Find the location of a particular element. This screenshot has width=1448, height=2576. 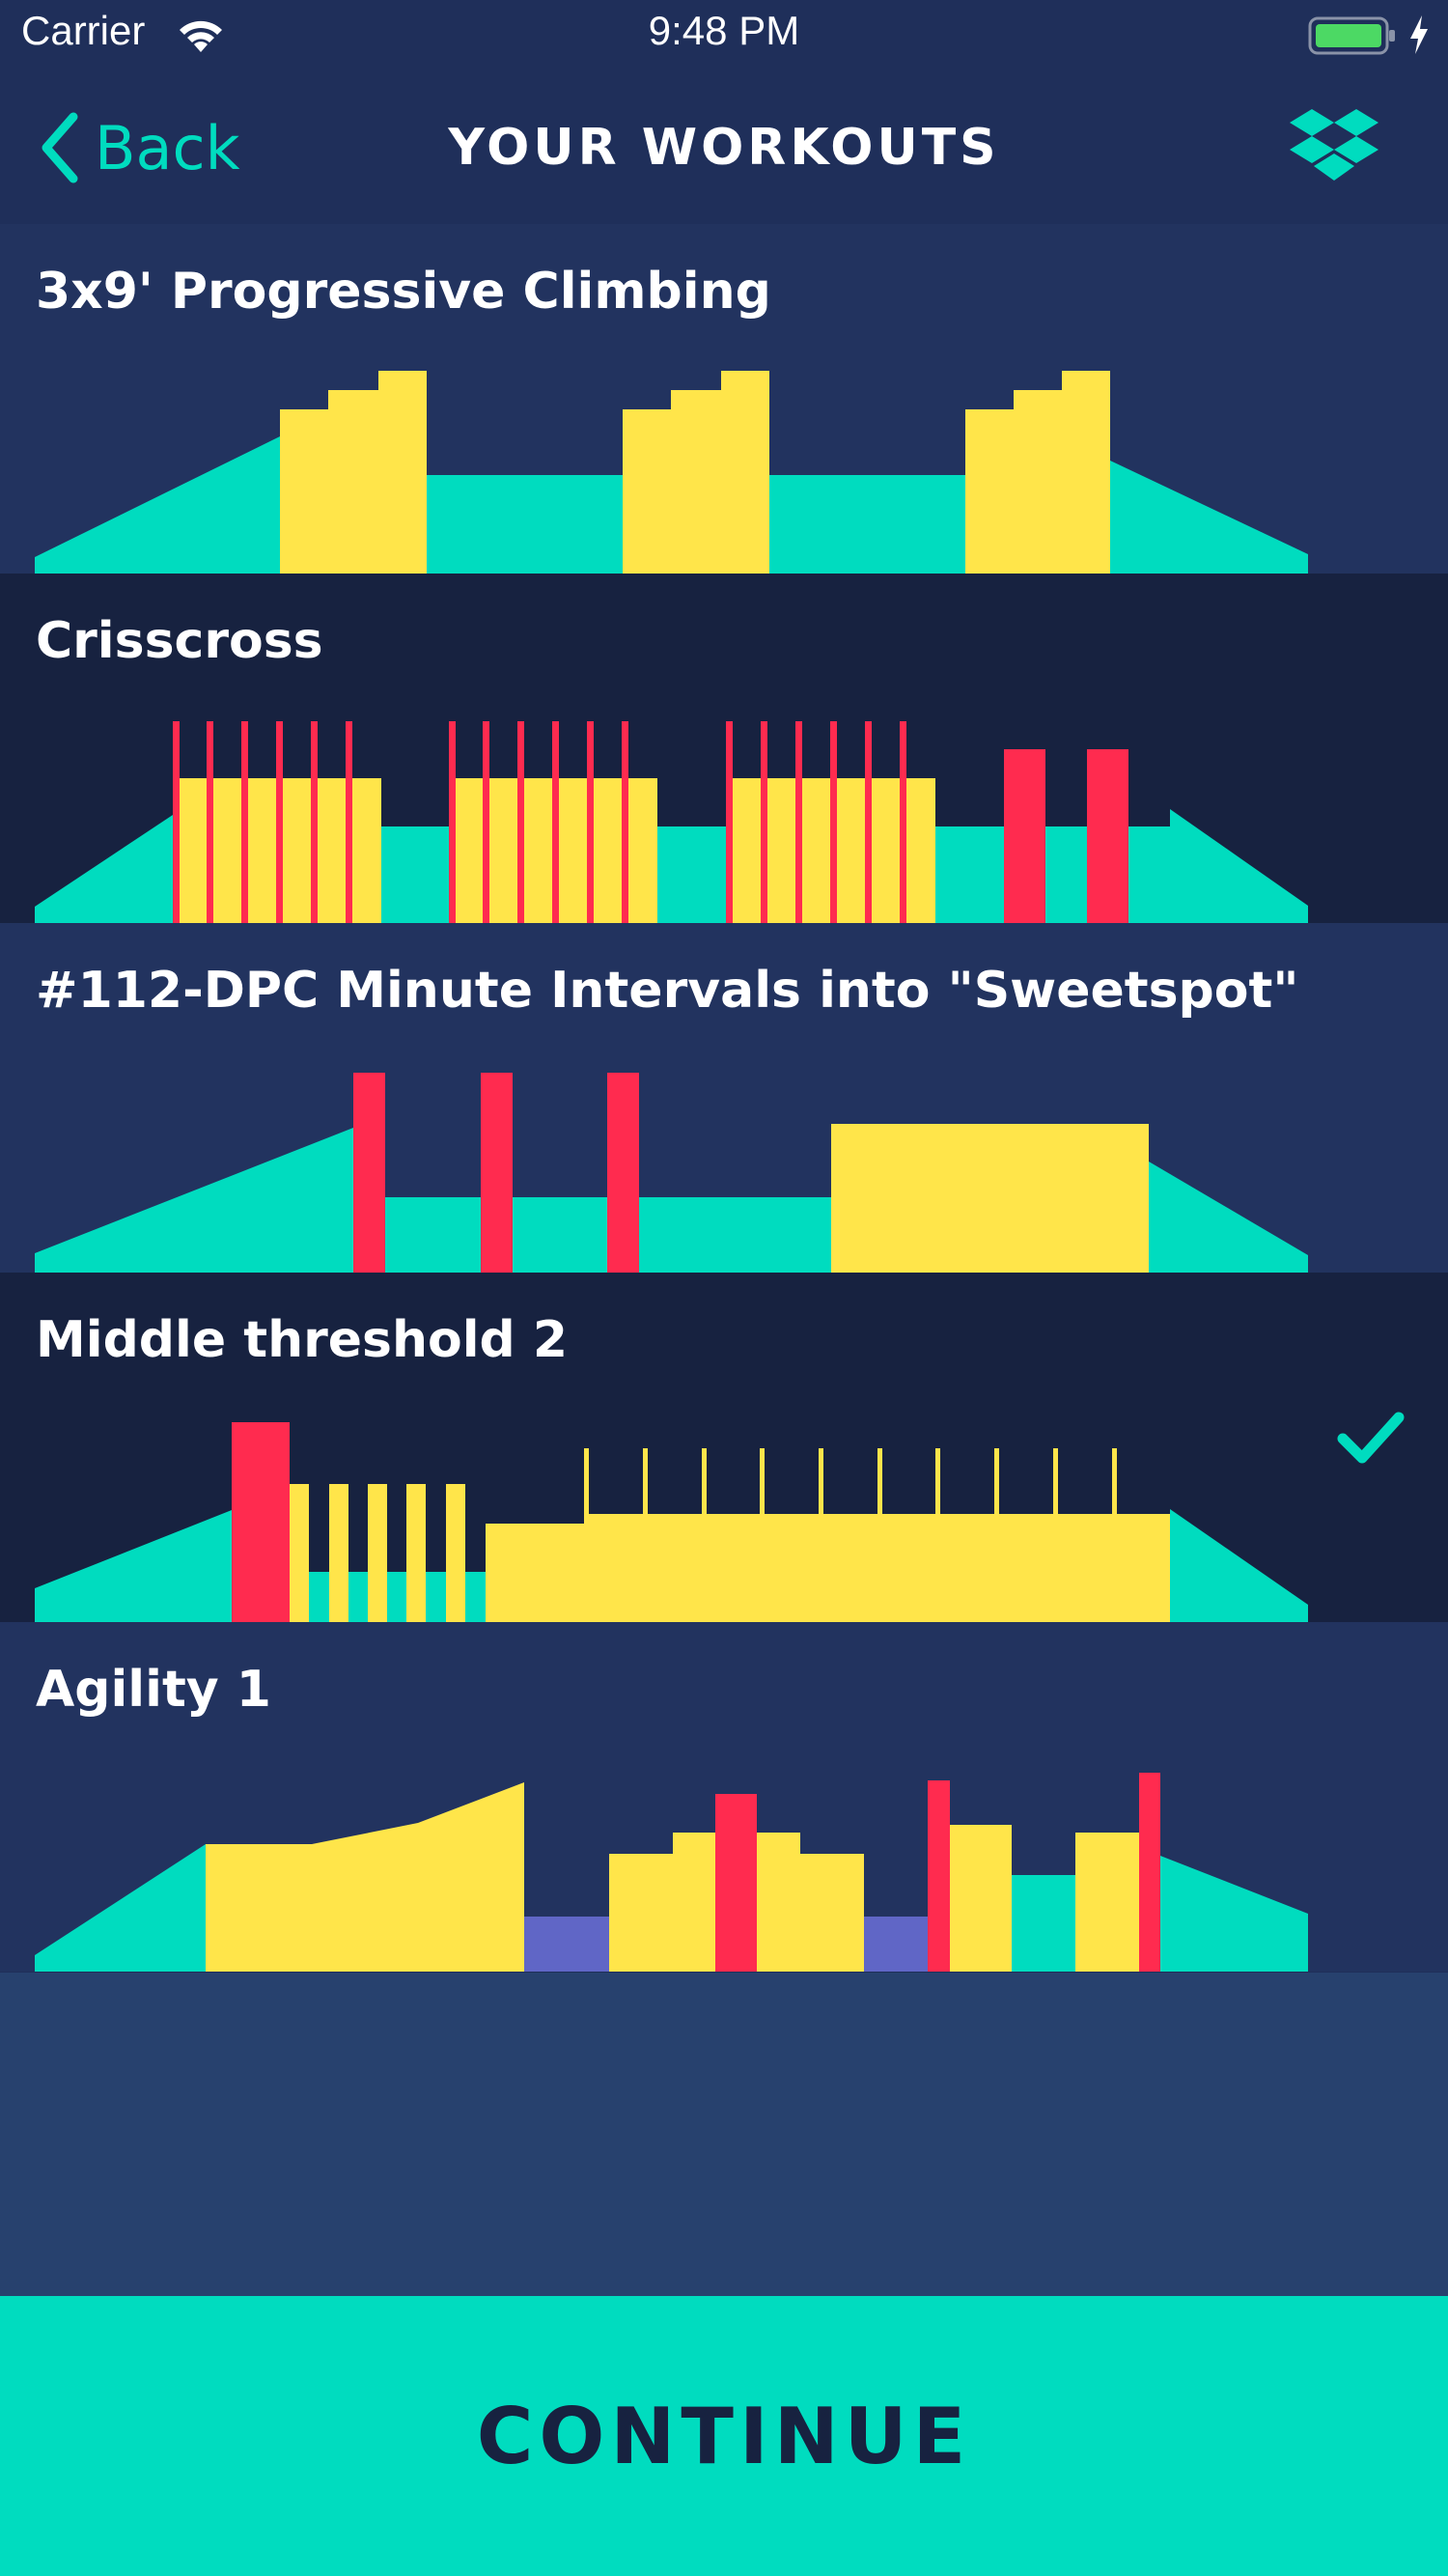

dropbox-icon is located at coordinates (1334, 145).